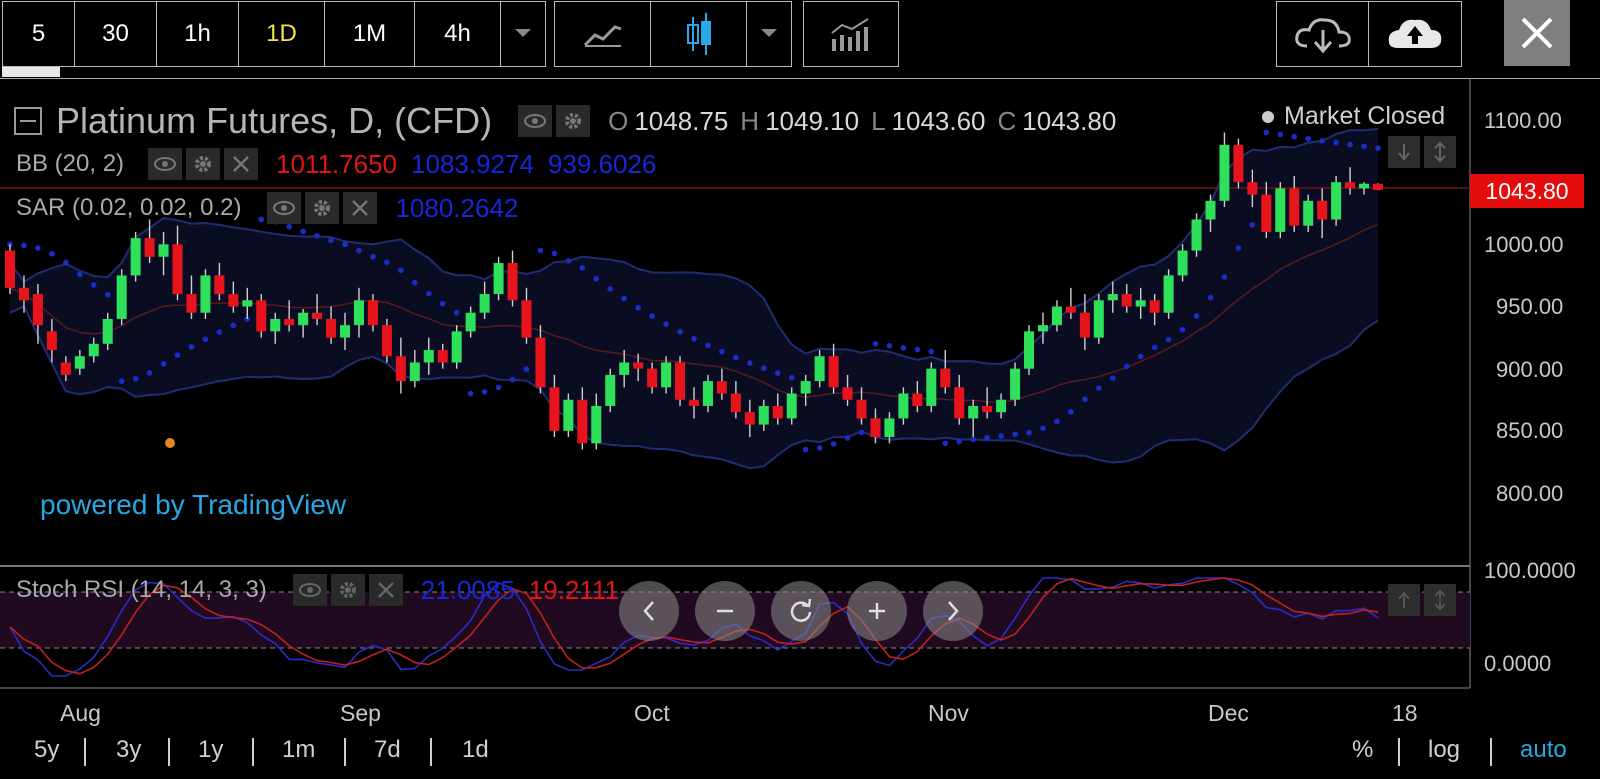 The image size is (1600, 779). What do you see at coordinates (129, 749) in the screenshot?
I see `range-3y-button: 3y` at bounding box center [129, 749].